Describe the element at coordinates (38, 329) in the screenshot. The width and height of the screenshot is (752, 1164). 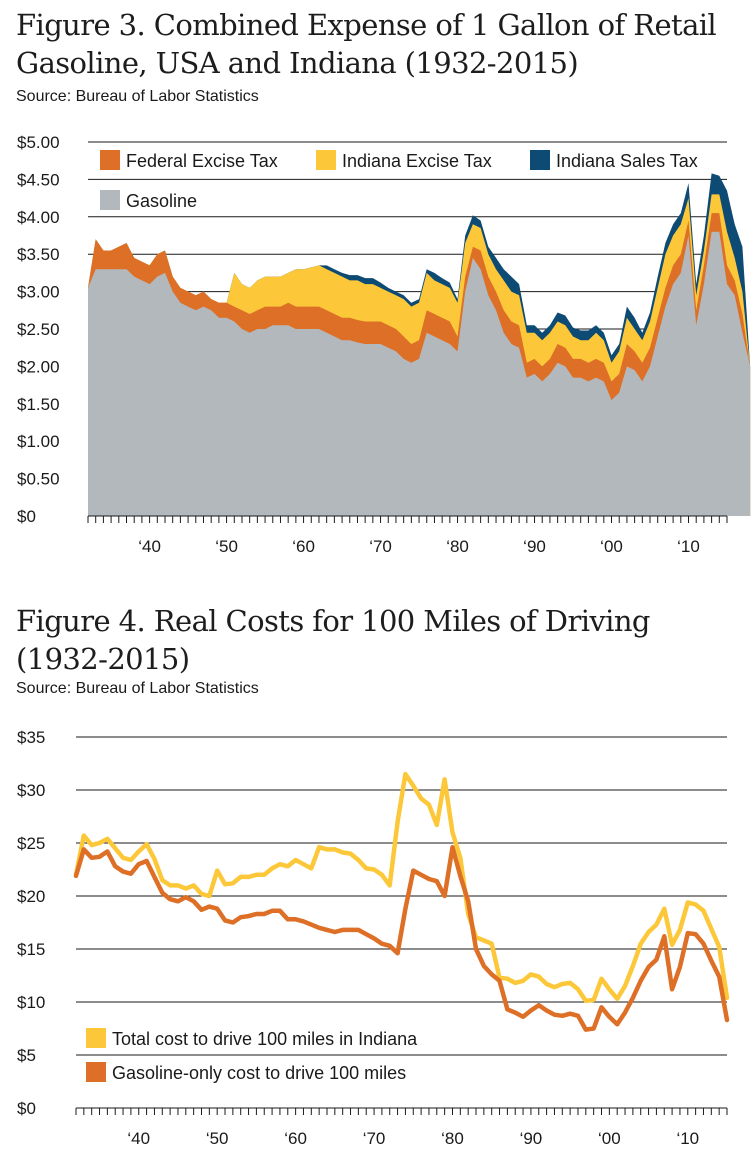
I see `fig3-y-tick-label: $2.50` at that location.